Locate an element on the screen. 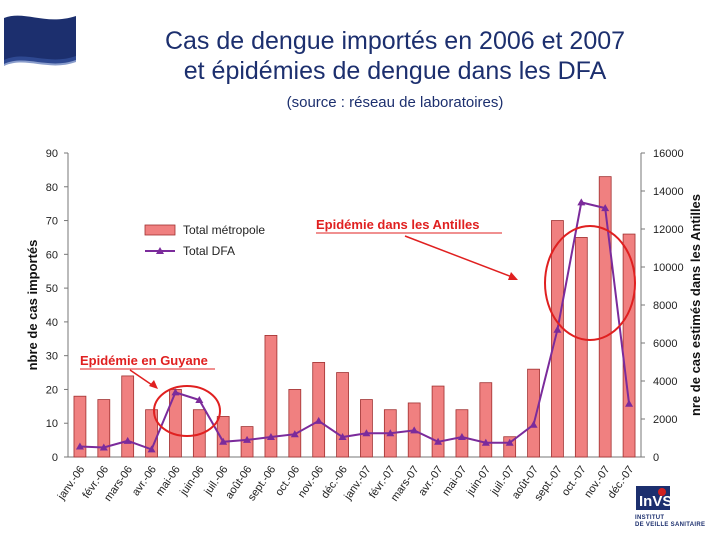 The image size is (720, 540). x-tick-label: janv.-06 is located at coordinates (71, 483).